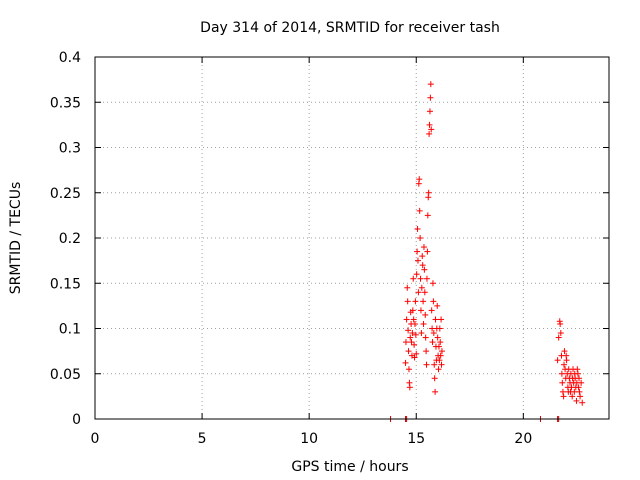 This screenshot has width=640, height=480. I want to click on y-tick-labels: 0 0.05 0.1 0.15 0.2 0.25 0.3 0.35 0.4, so click(65, 239).